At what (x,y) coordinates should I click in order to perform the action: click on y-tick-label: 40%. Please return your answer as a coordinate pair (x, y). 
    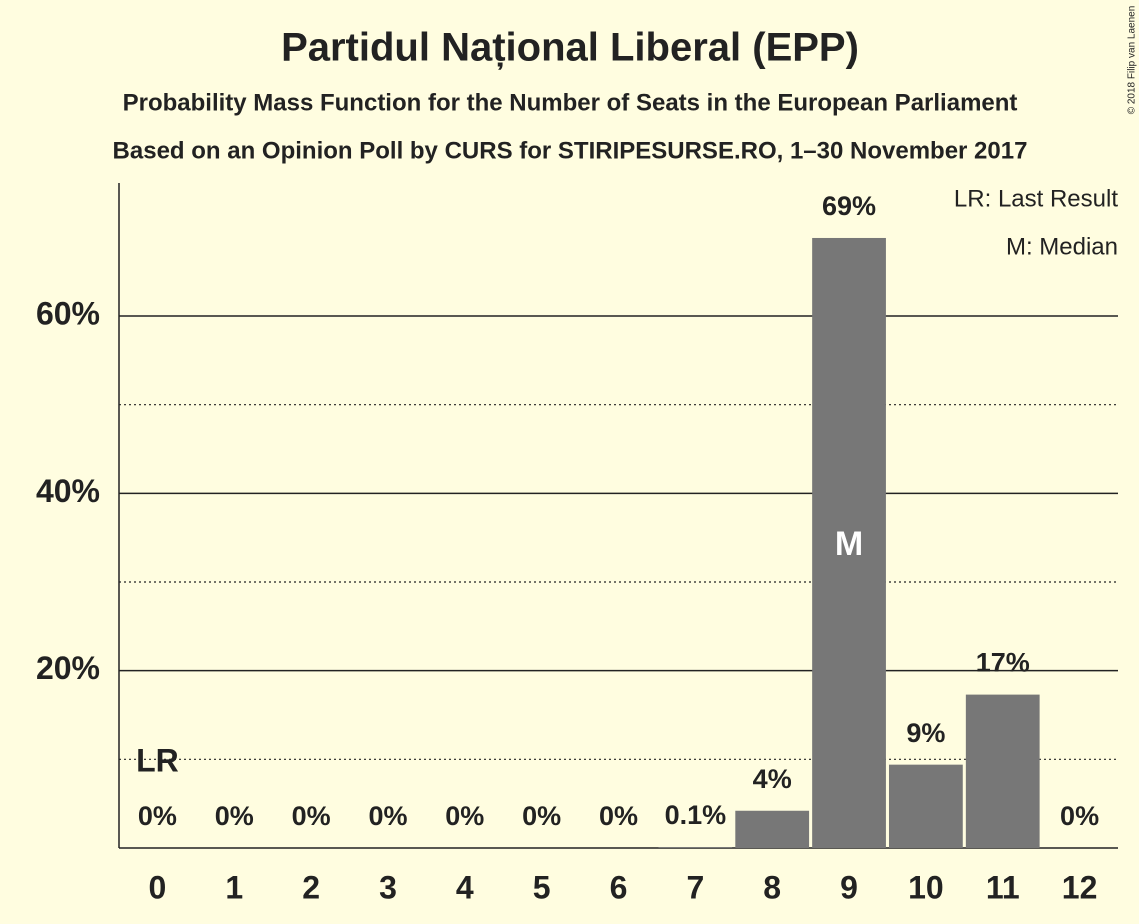
    Looking at the image, I should click on (68, 491).